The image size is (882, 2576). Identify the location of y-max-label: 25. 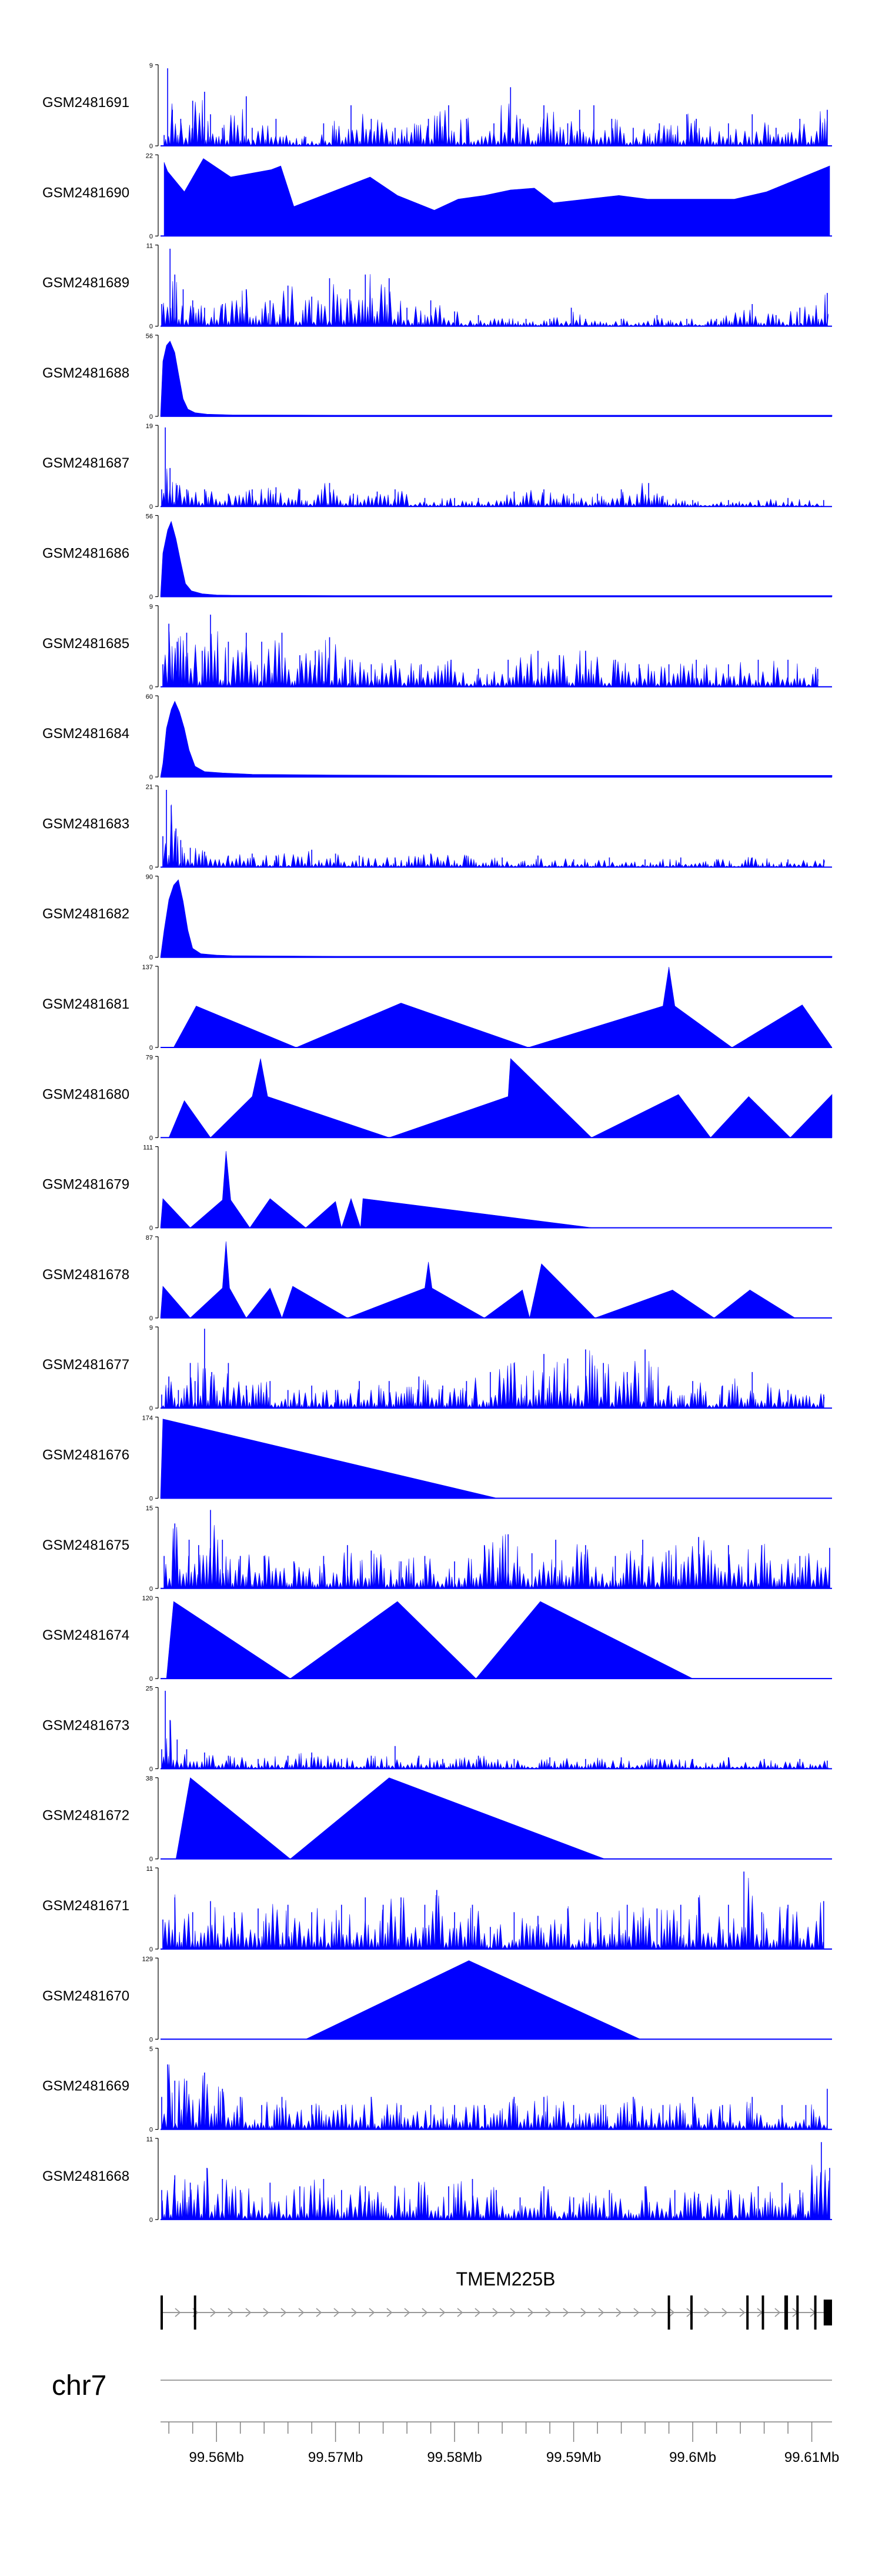
(149, 1688).